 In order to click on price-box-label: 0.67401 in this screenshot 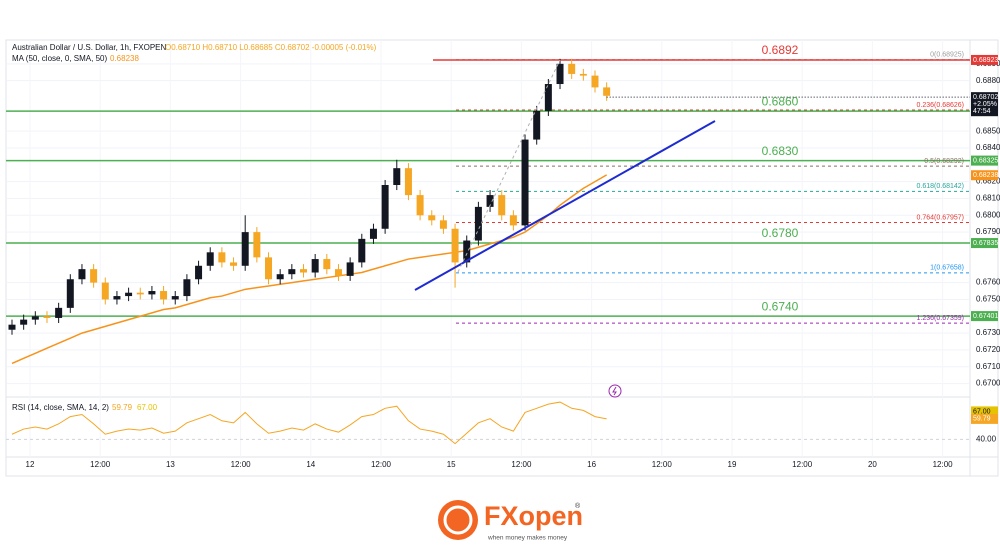, I will do `click(985, 316)`.